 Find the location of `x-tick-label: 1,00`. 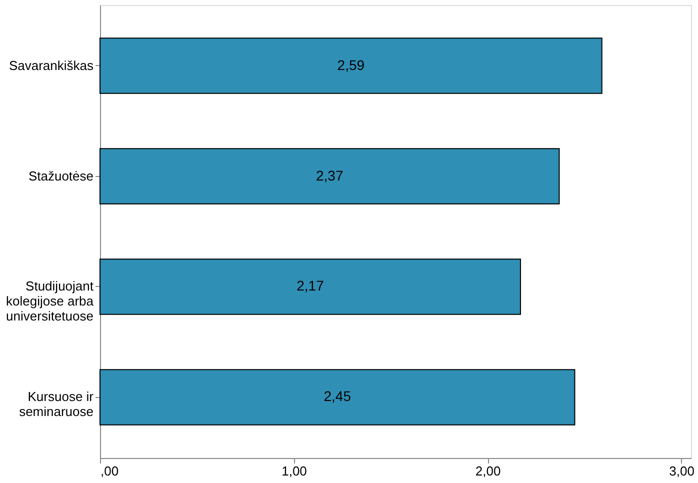

x-tick-label: 1,00 is located at coordinates (294, 471).